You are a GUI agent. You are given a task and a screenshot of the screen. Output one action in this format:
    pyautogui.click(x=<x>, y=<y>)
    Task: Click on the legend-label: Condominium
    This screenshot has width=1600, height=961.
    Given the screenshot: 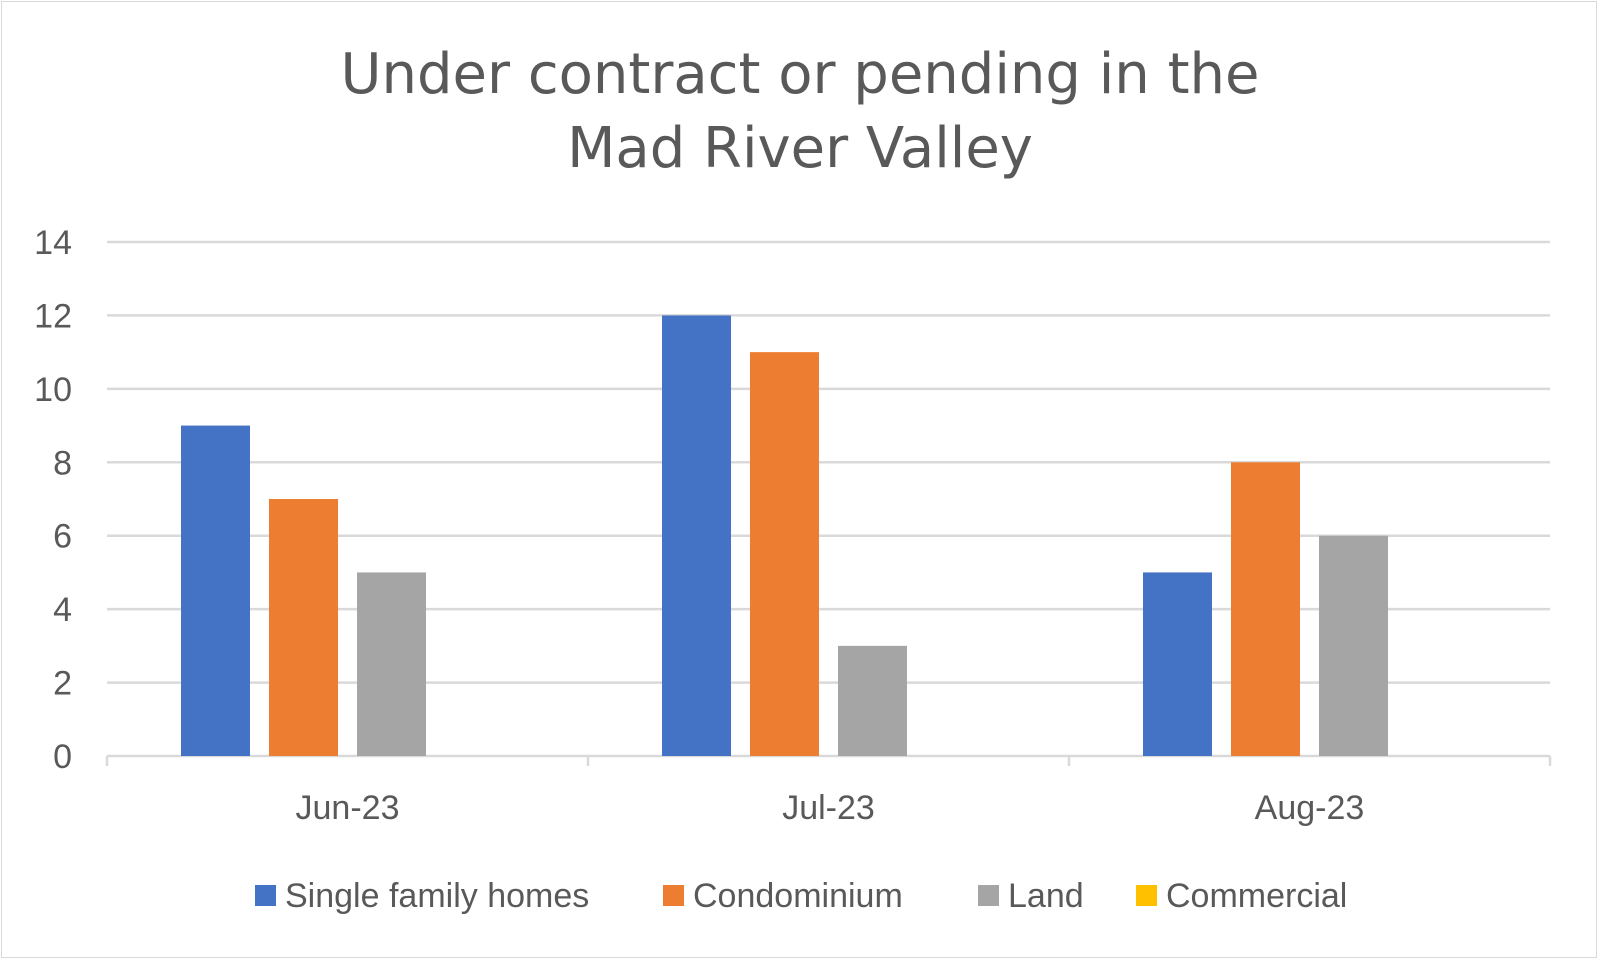 What is the action you would take?
    pyautogui.click(x=798, y=896)
    